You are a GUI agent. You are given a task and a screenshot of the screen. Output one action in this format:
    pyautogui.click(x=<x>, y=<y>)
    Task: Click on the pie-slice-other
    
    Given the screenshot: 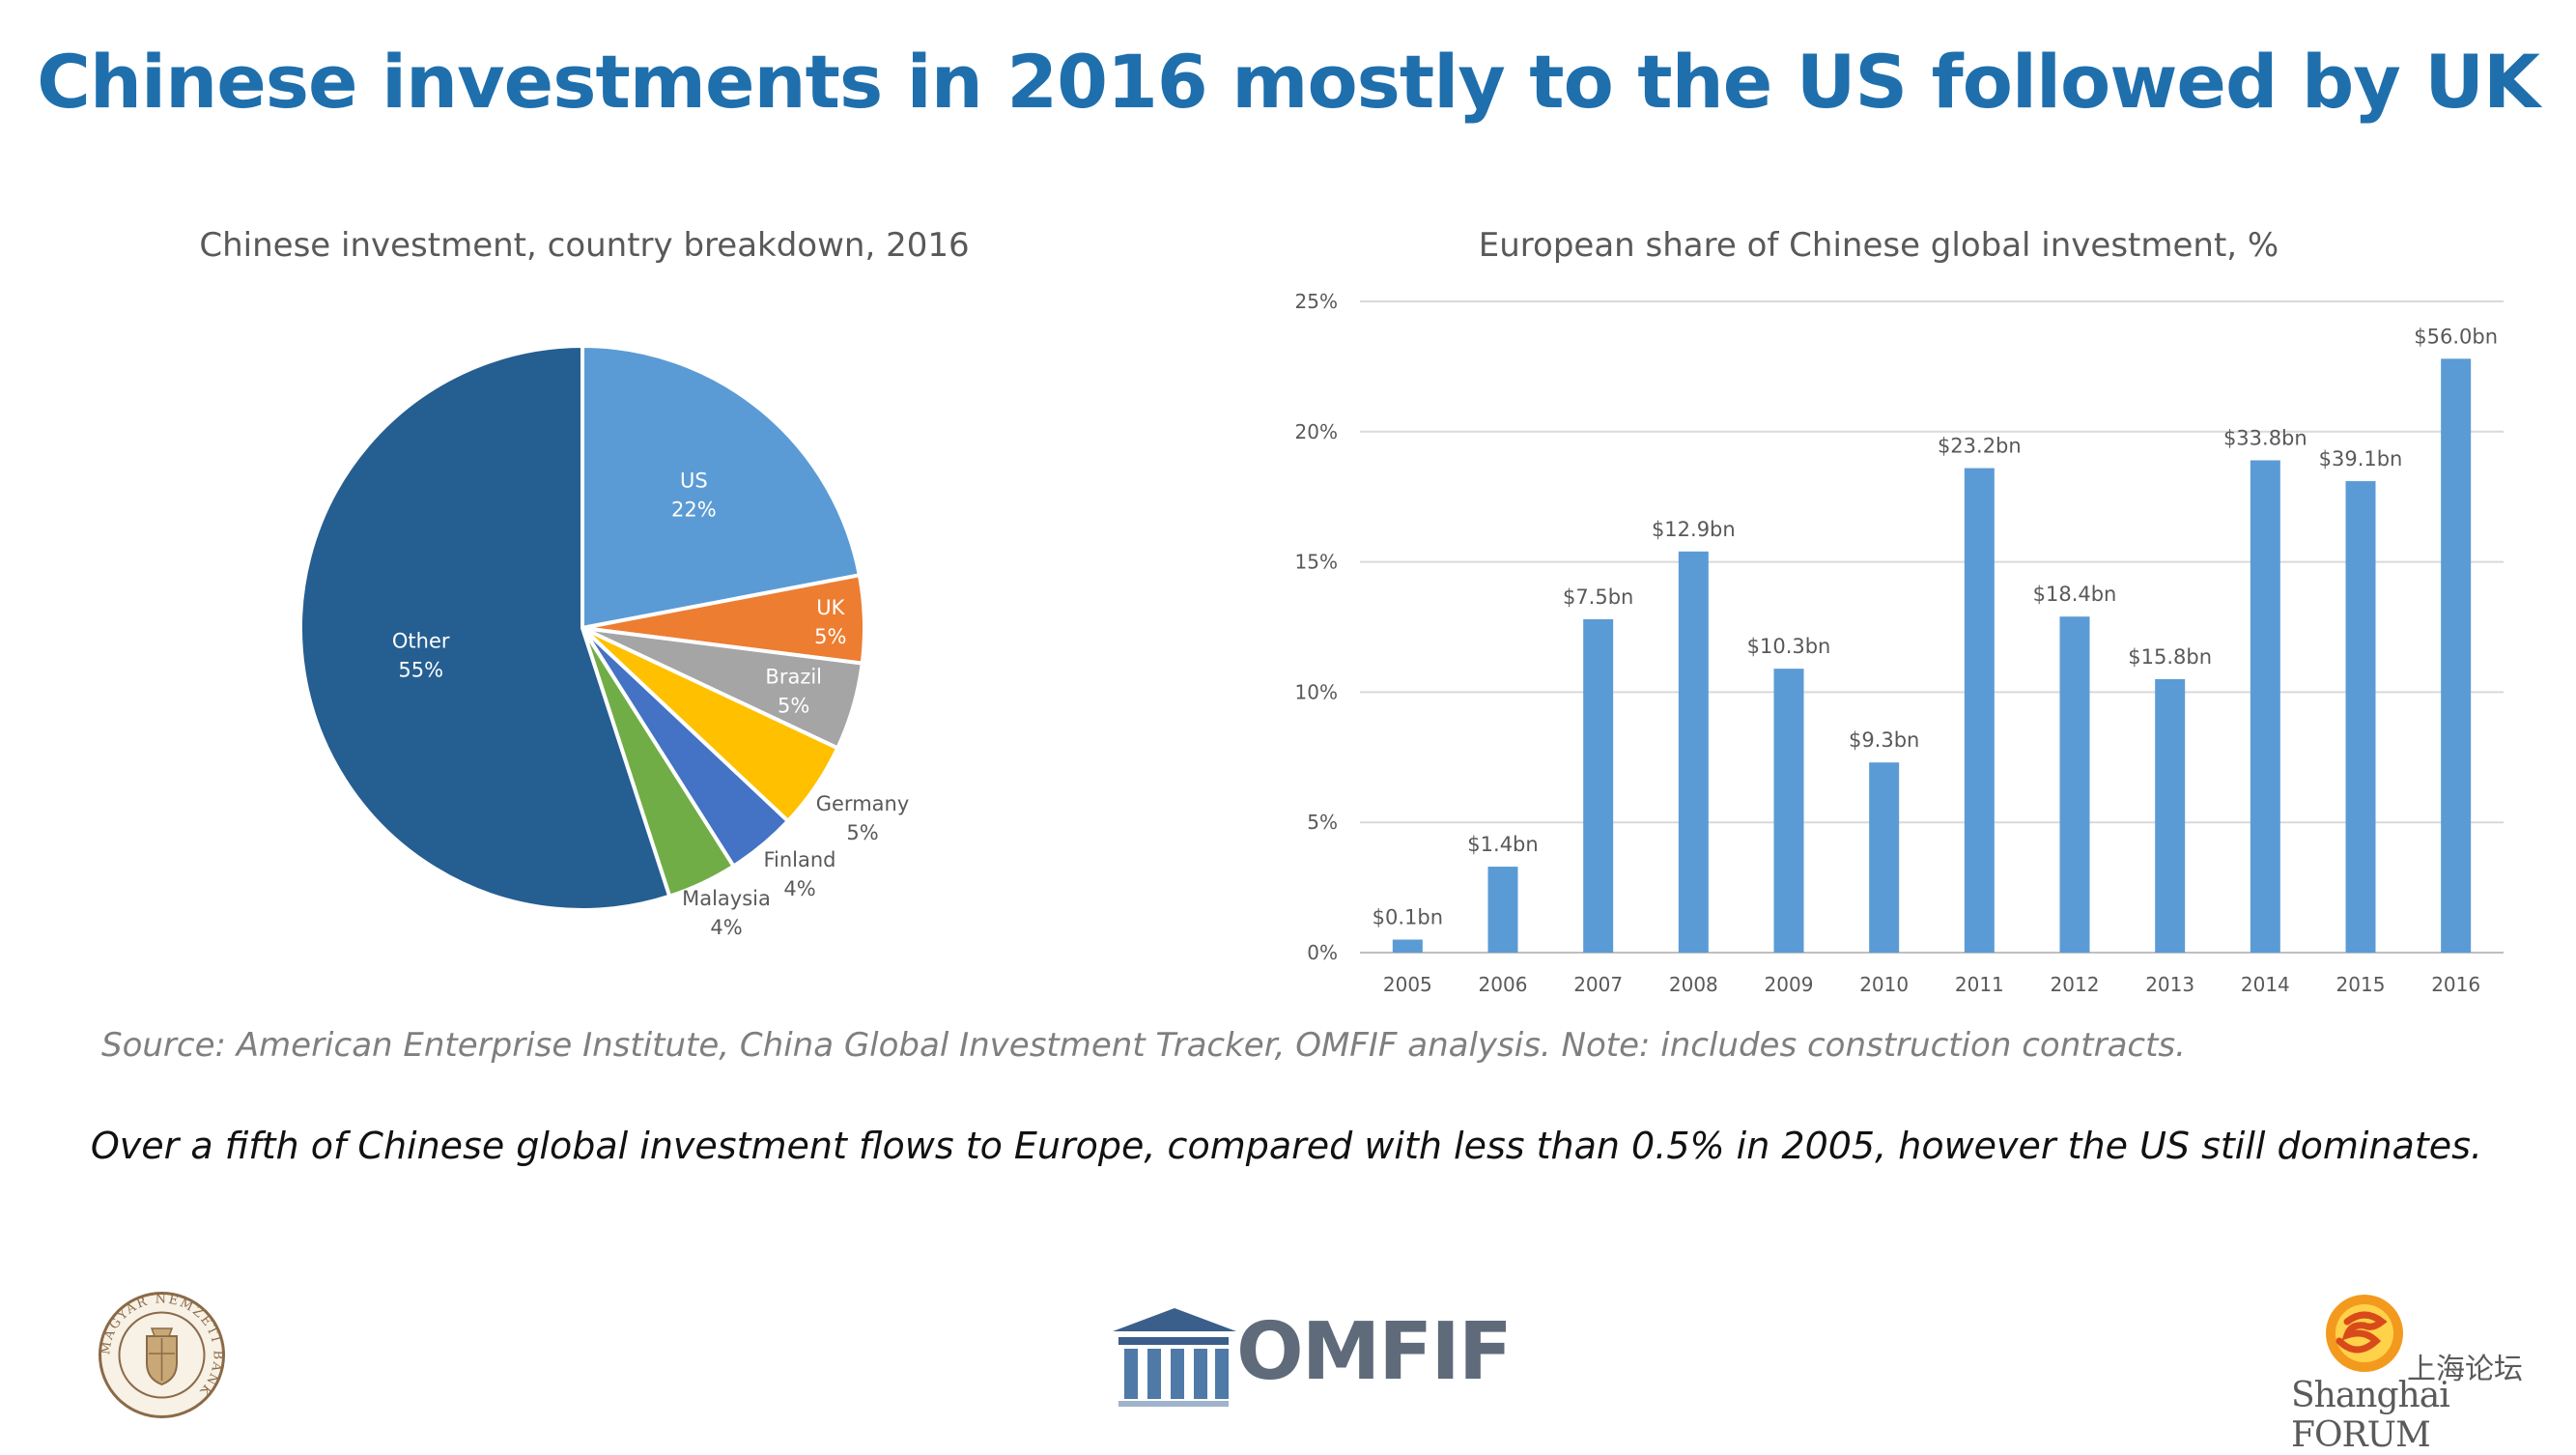 What is the action you would take?
    pyautogui.click(x=485, y=628)
    